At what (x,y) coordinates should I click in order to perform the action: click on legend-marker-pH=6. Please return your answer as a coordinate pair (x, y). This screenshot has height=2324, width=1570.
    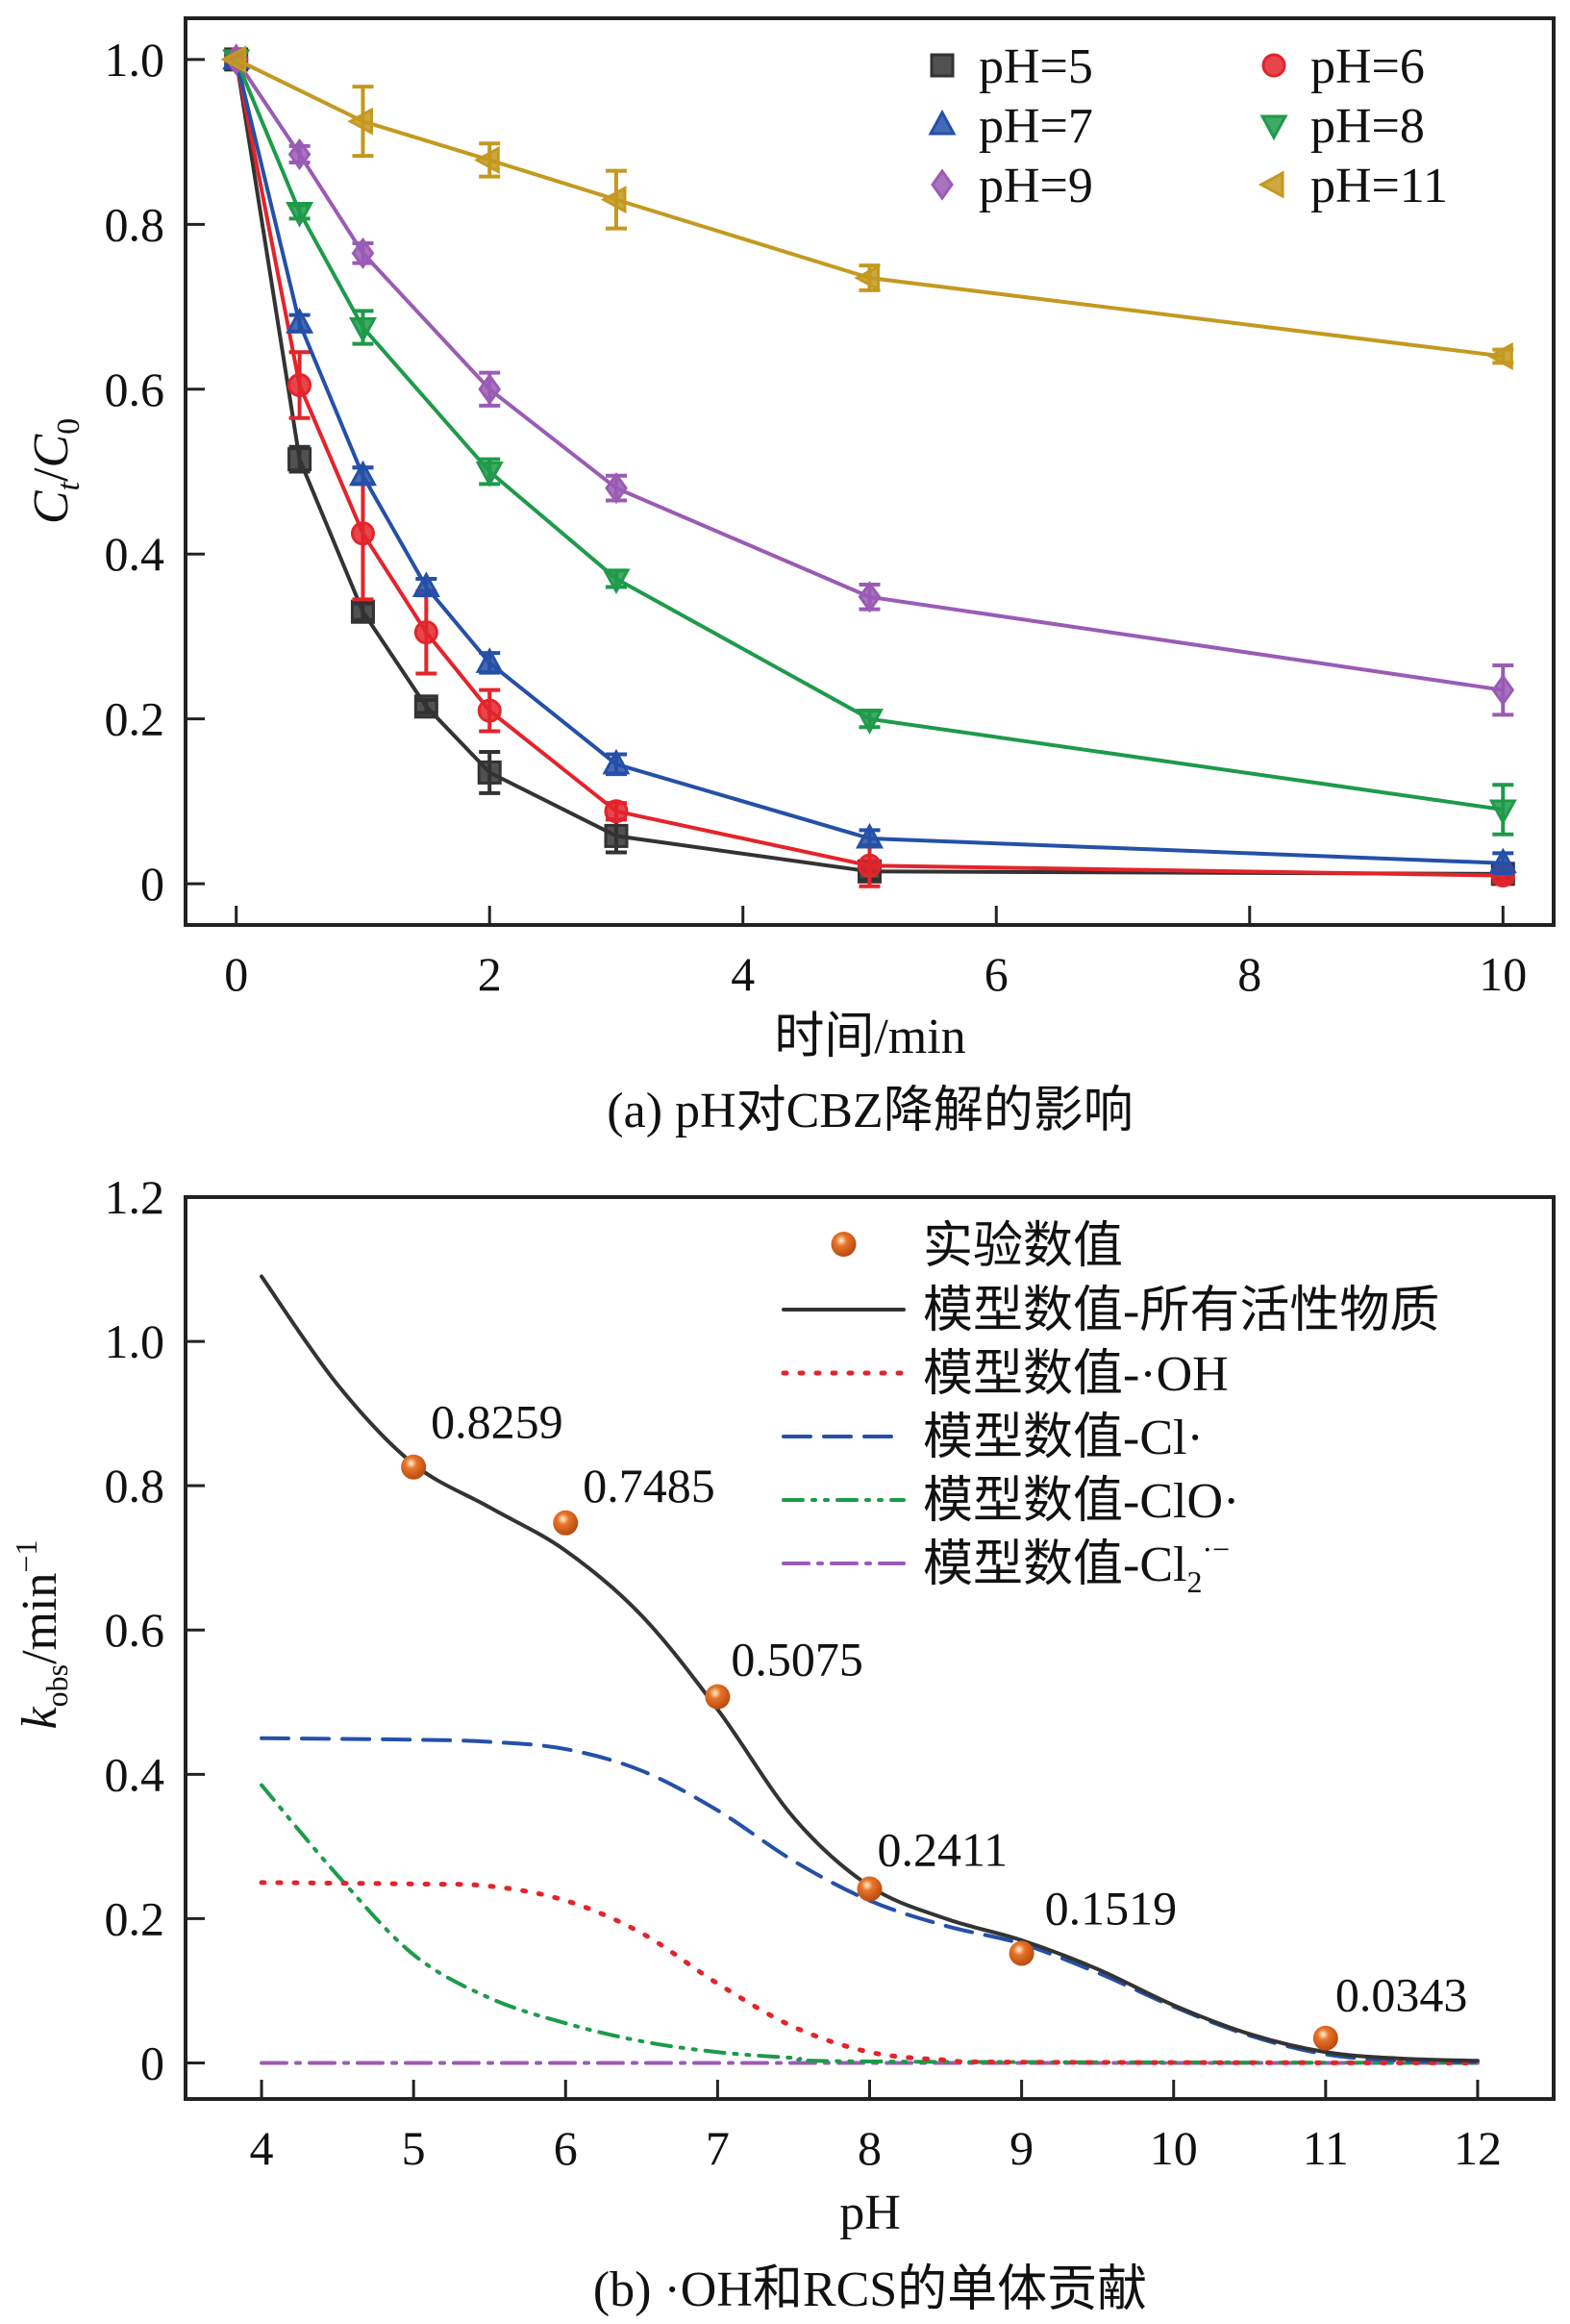
    Looking at the image, I should click on (1274, 65).